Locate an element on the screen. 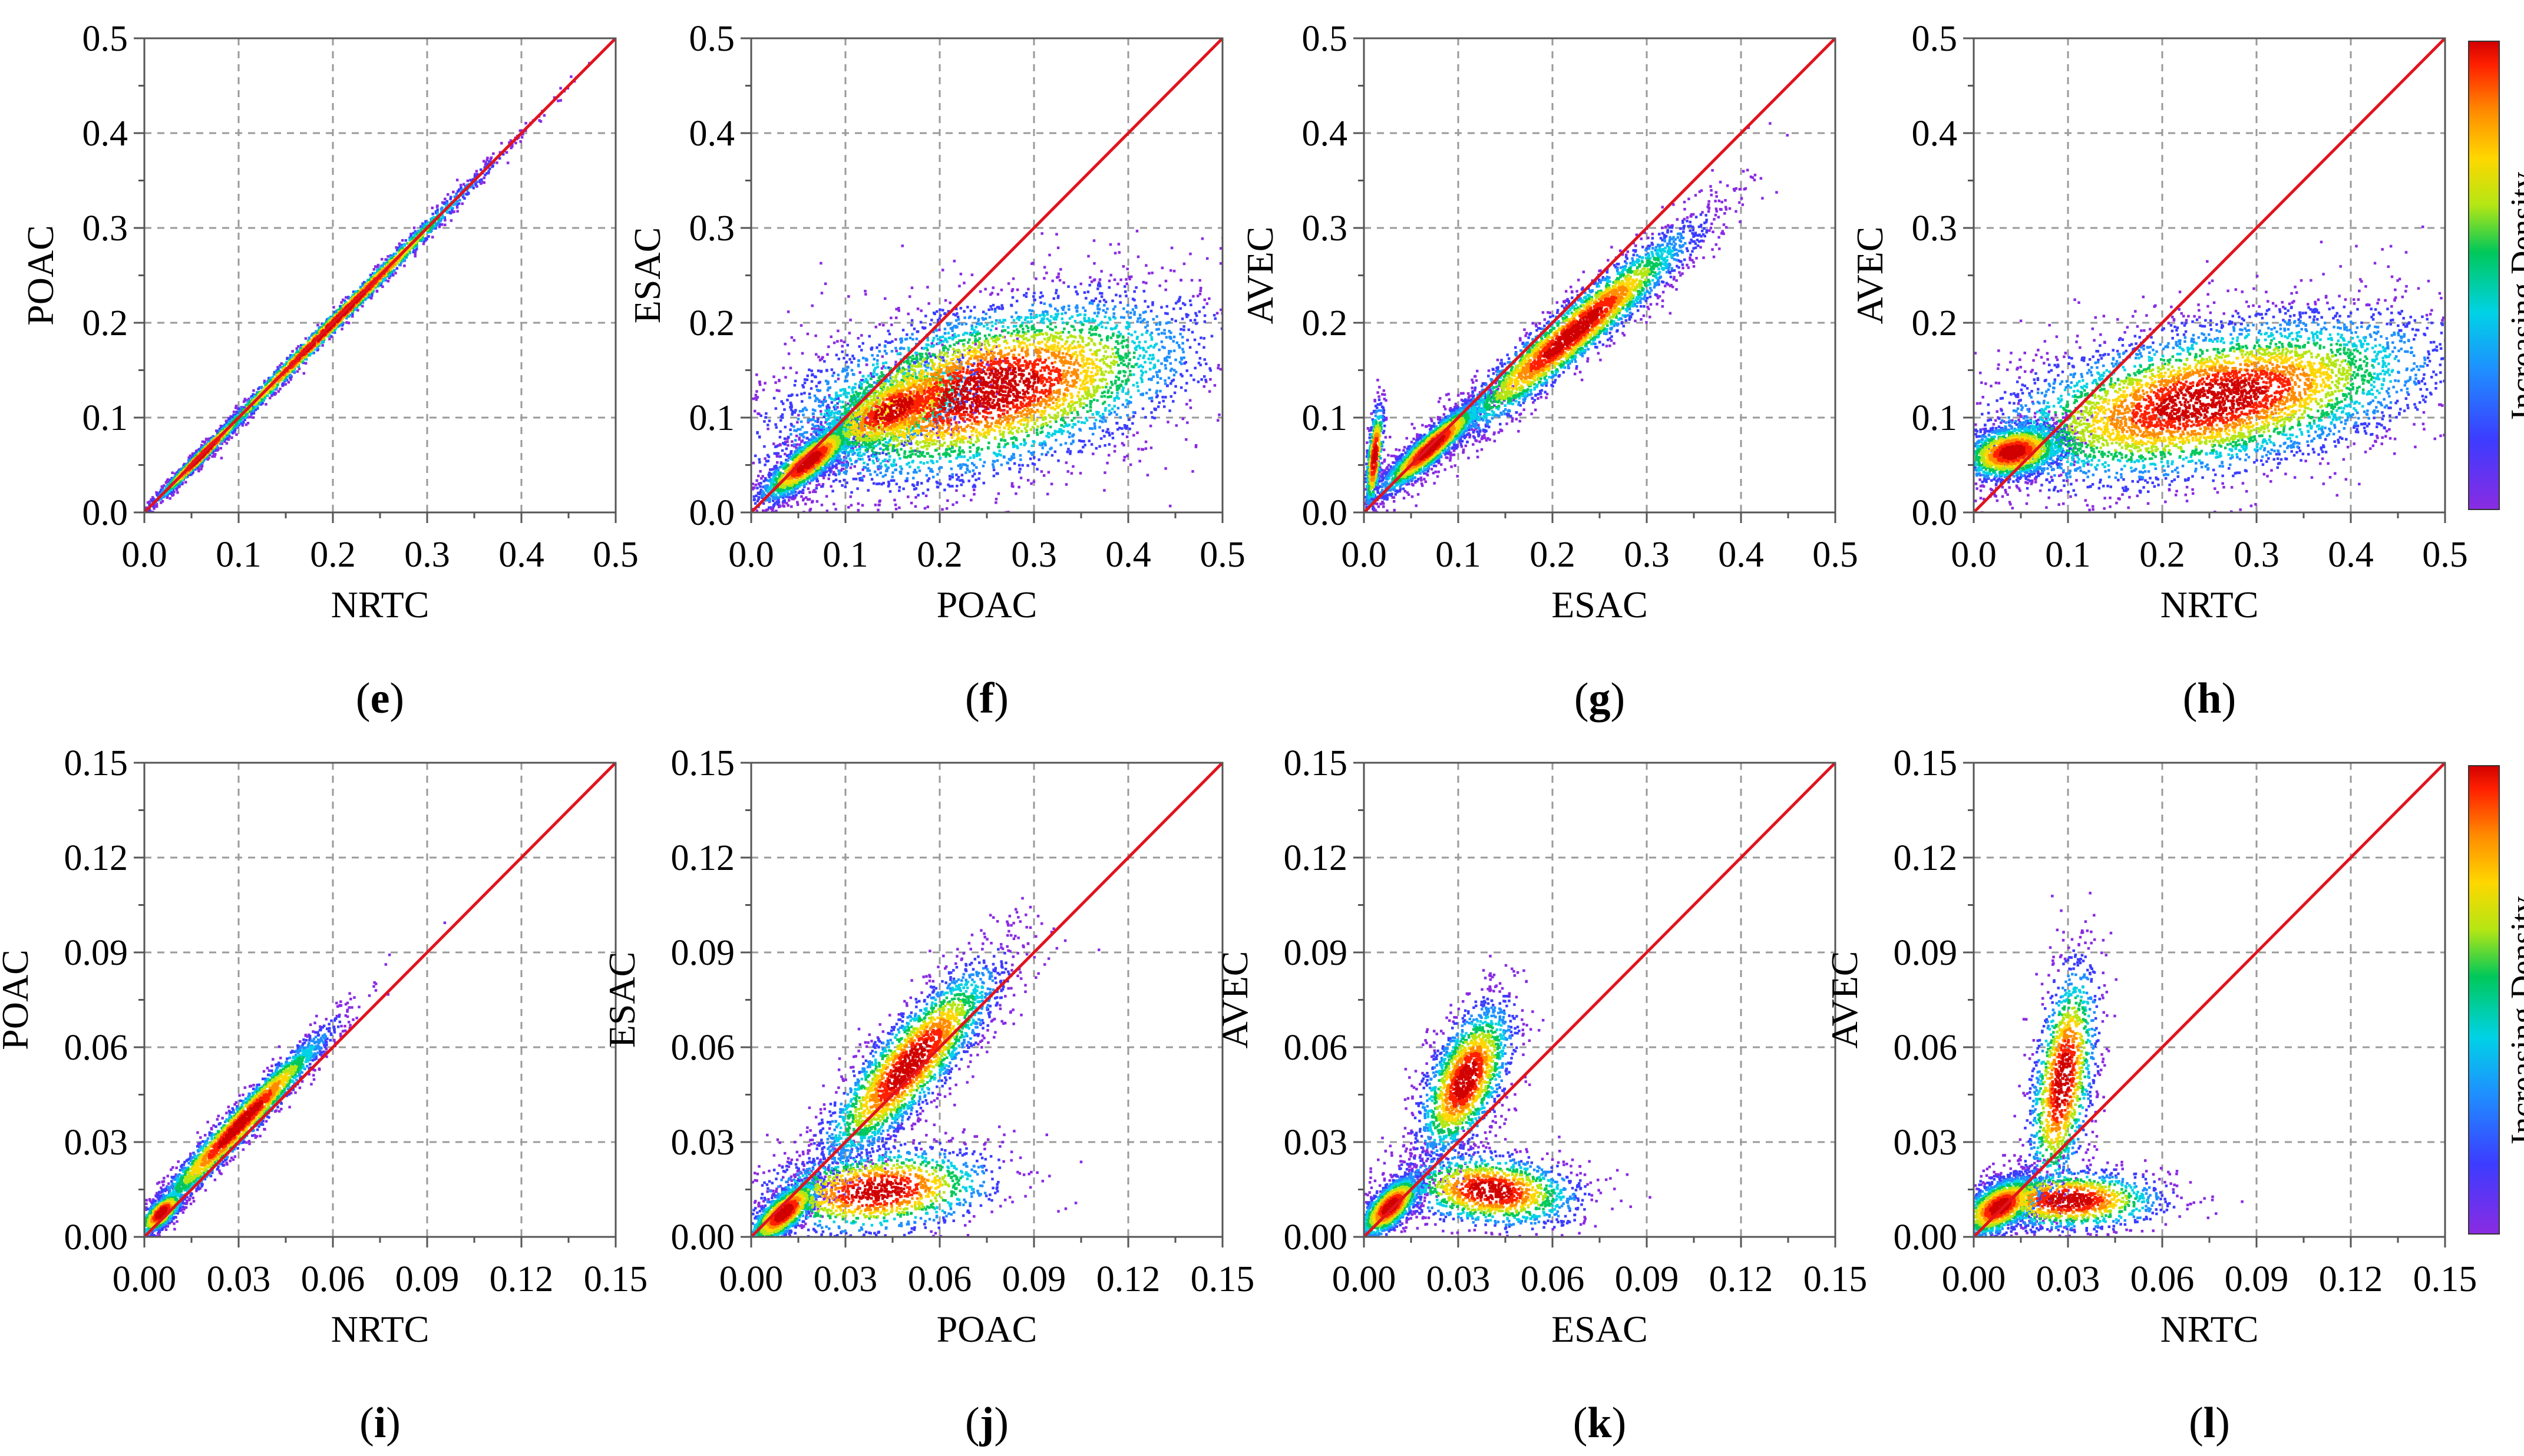  identity-line is located at coordinates (380, 275).